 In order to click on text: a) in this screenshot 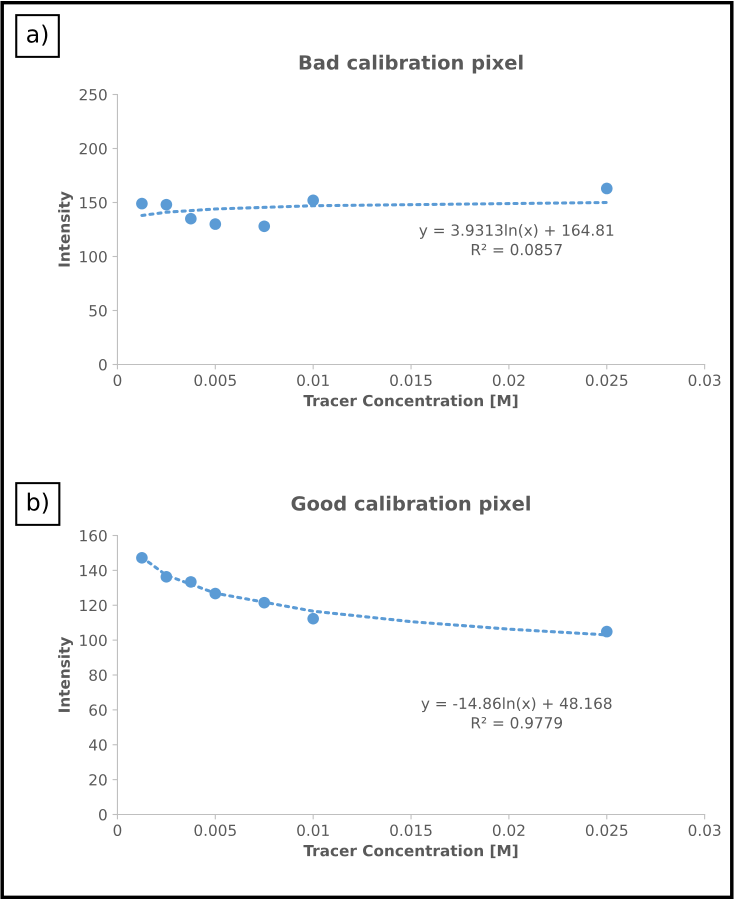, I will do `click(37, 35)`.